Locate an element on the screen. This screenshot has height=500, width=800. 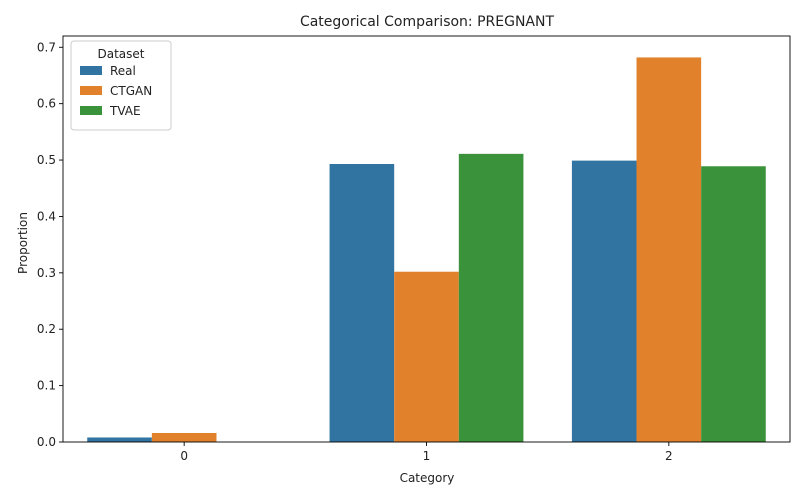
x-axis-label: Category is located at coordinates (427, 478).